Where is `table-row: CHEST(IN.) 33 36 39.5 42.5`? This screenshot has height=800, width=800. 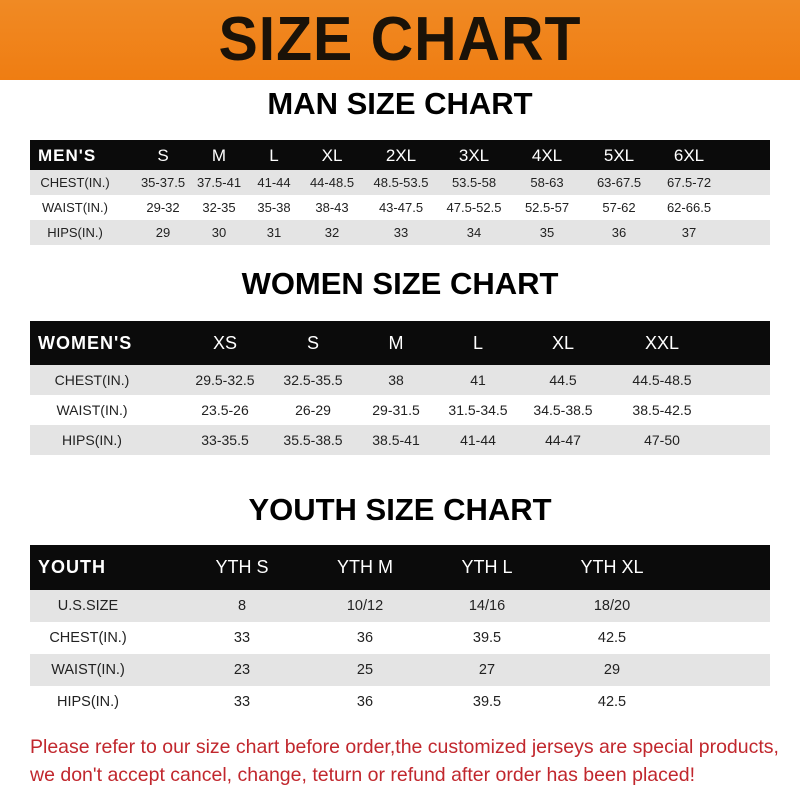
table-row: CHEST(IN.) 33 36 39.5 42.5 is located at coordinates (400, 638).